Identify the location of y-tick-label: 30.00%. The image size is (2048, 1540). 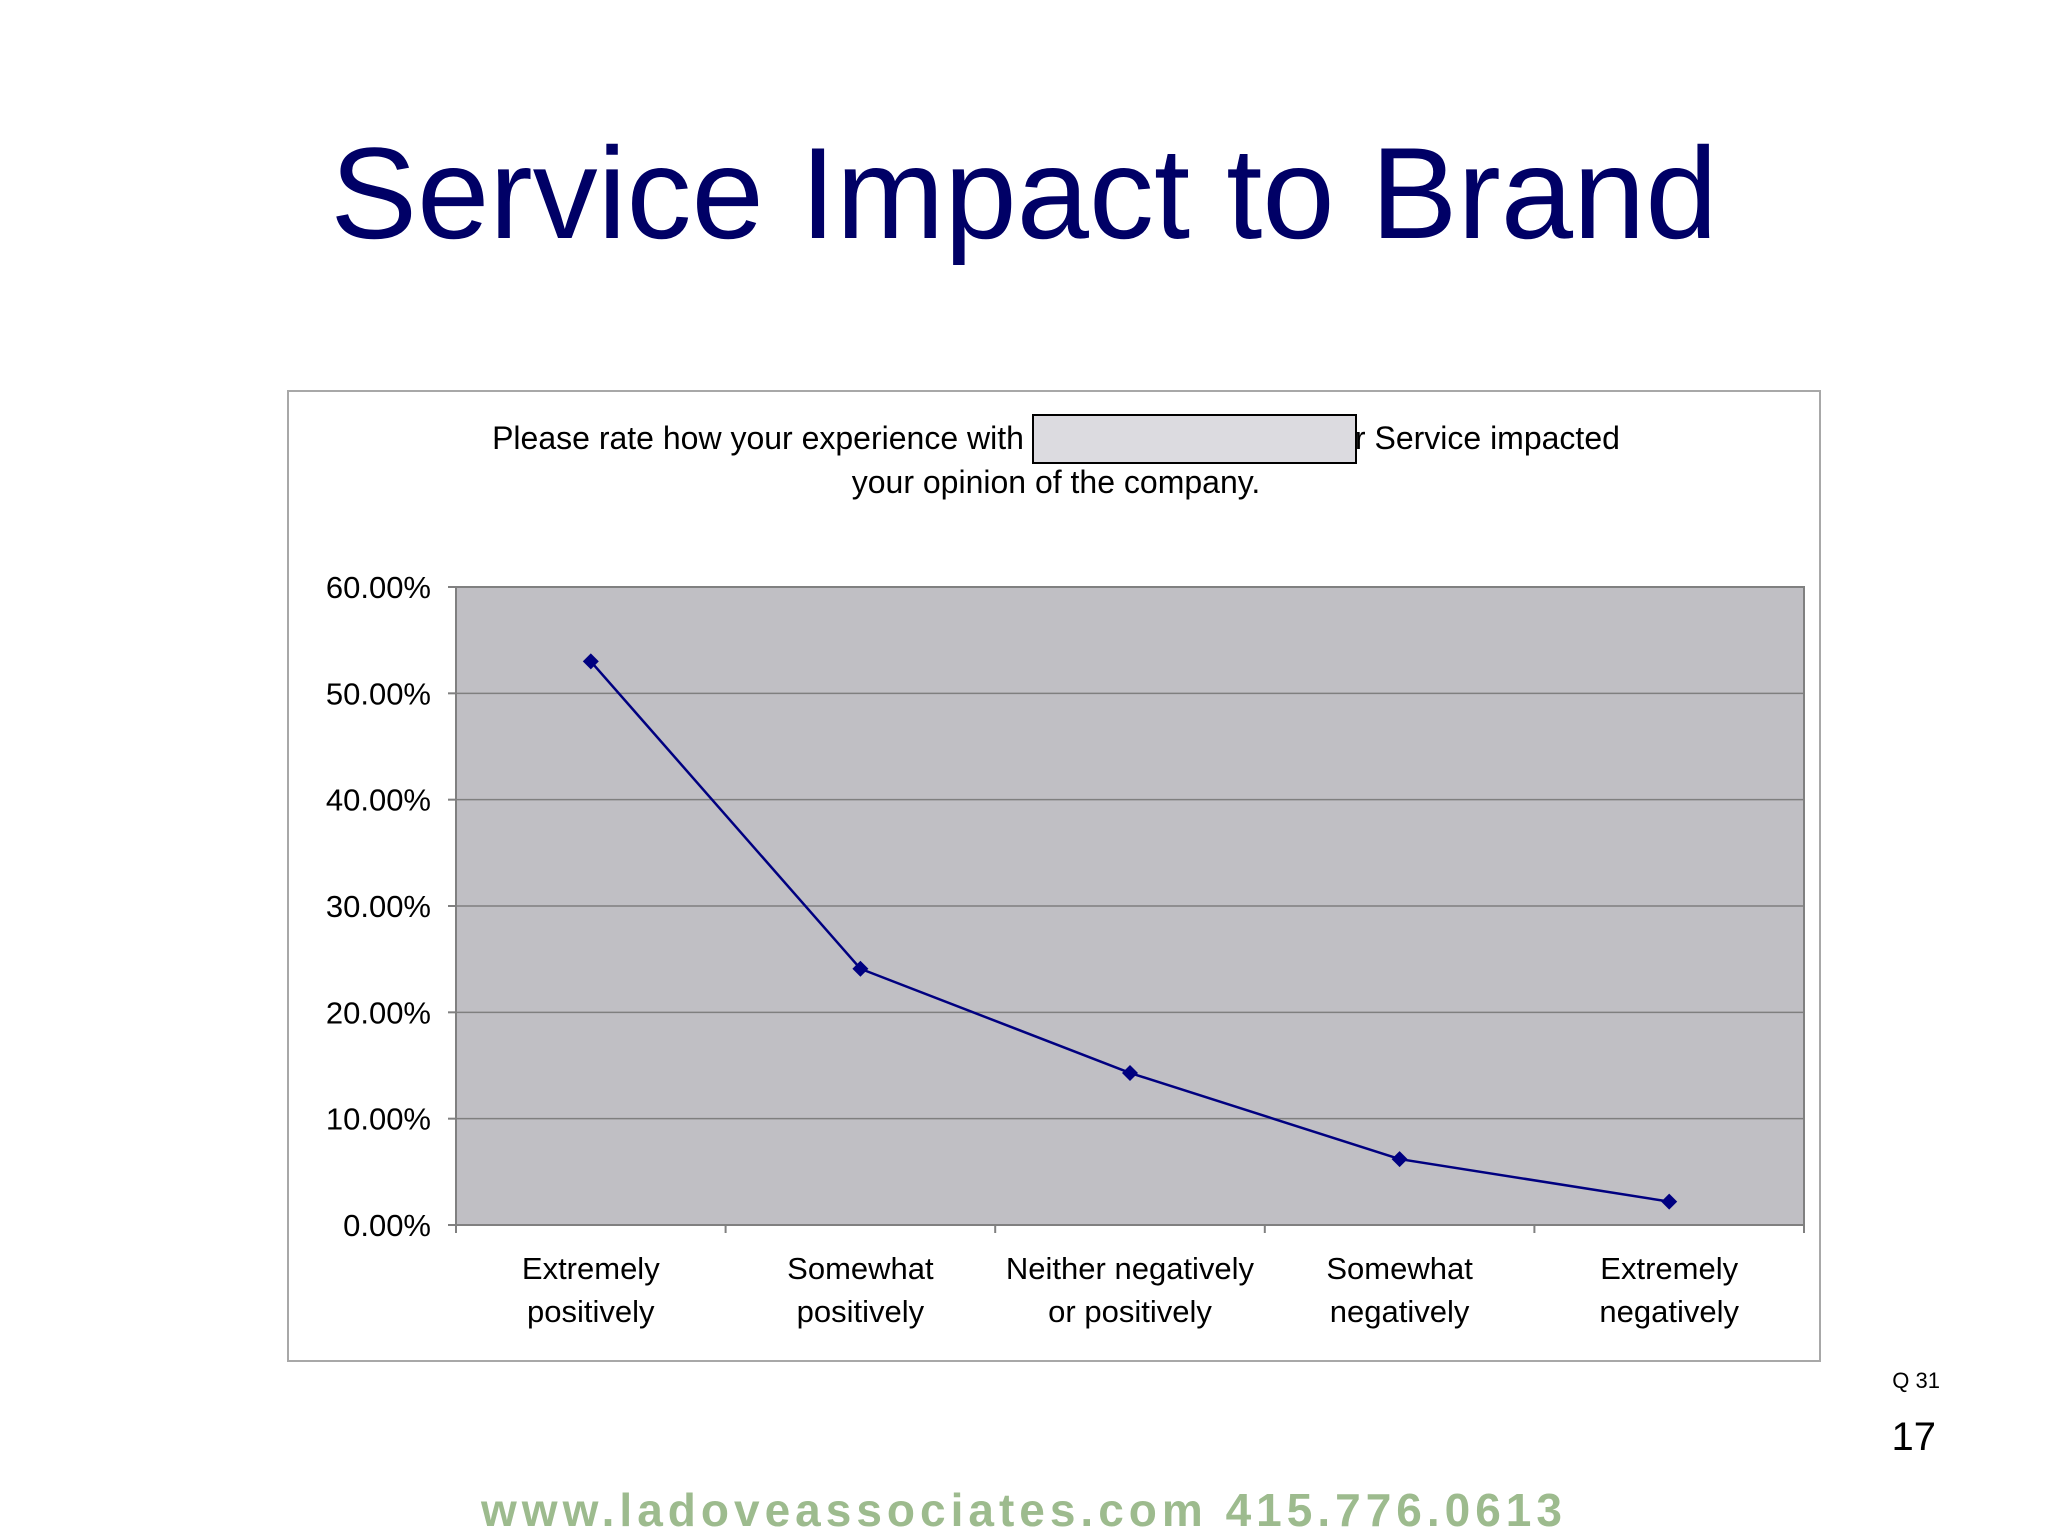
(378, 906).